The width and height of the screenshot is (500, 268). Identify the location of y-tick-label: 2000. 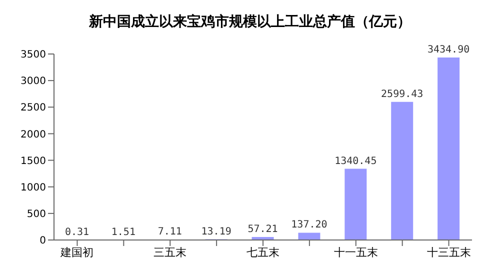
(33, 134).